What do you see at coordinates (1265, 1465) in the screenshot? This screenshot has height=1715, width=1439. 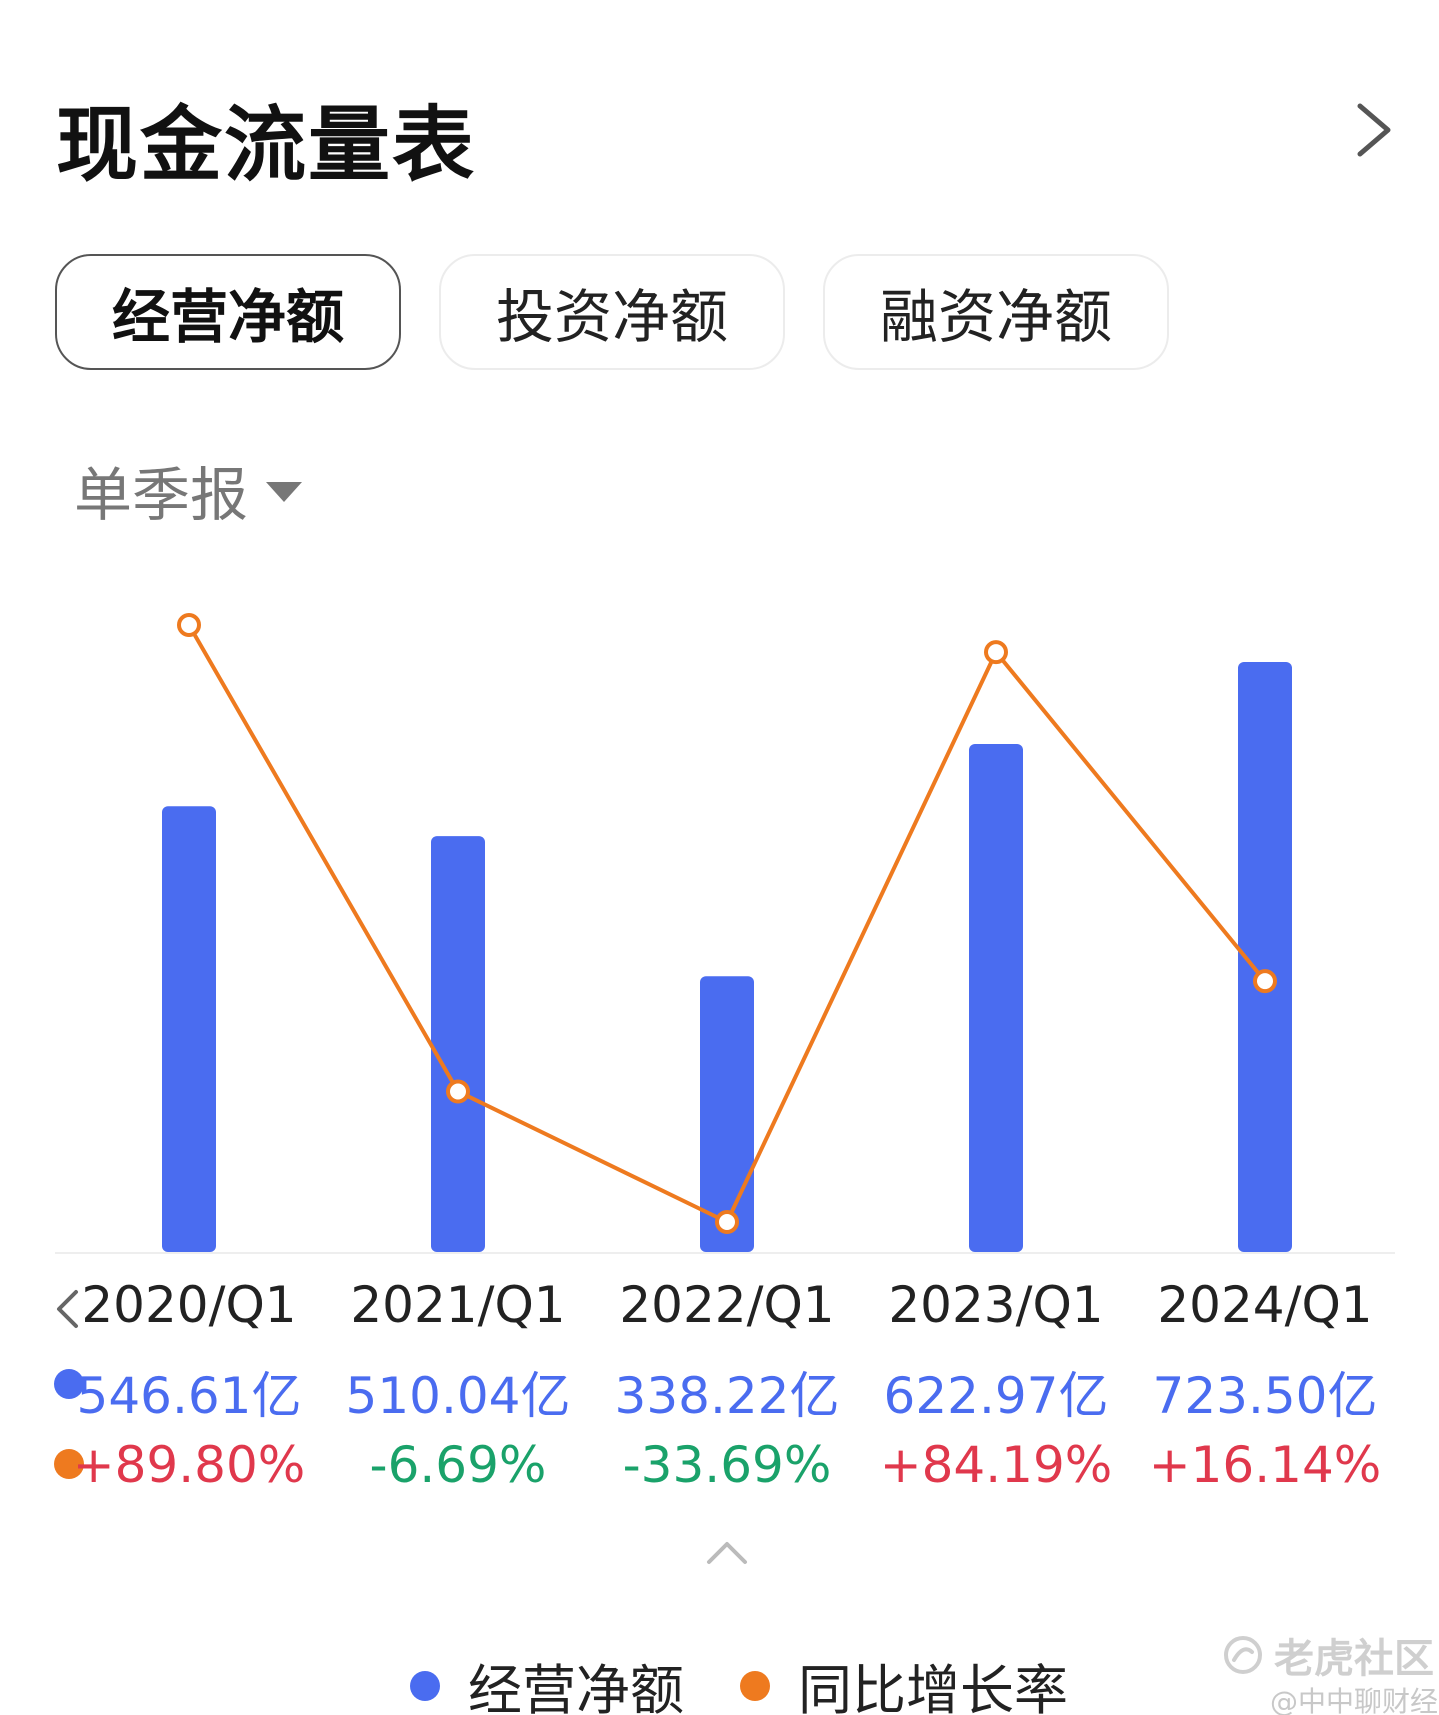 I see `yoy-value-label: +16.14%` at bounding box center [1265, 1465].